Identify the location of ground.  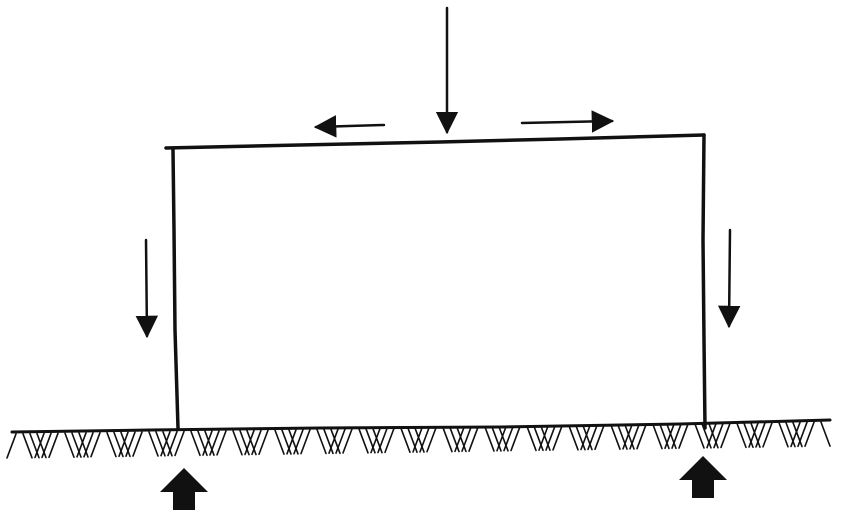
(419, 438).